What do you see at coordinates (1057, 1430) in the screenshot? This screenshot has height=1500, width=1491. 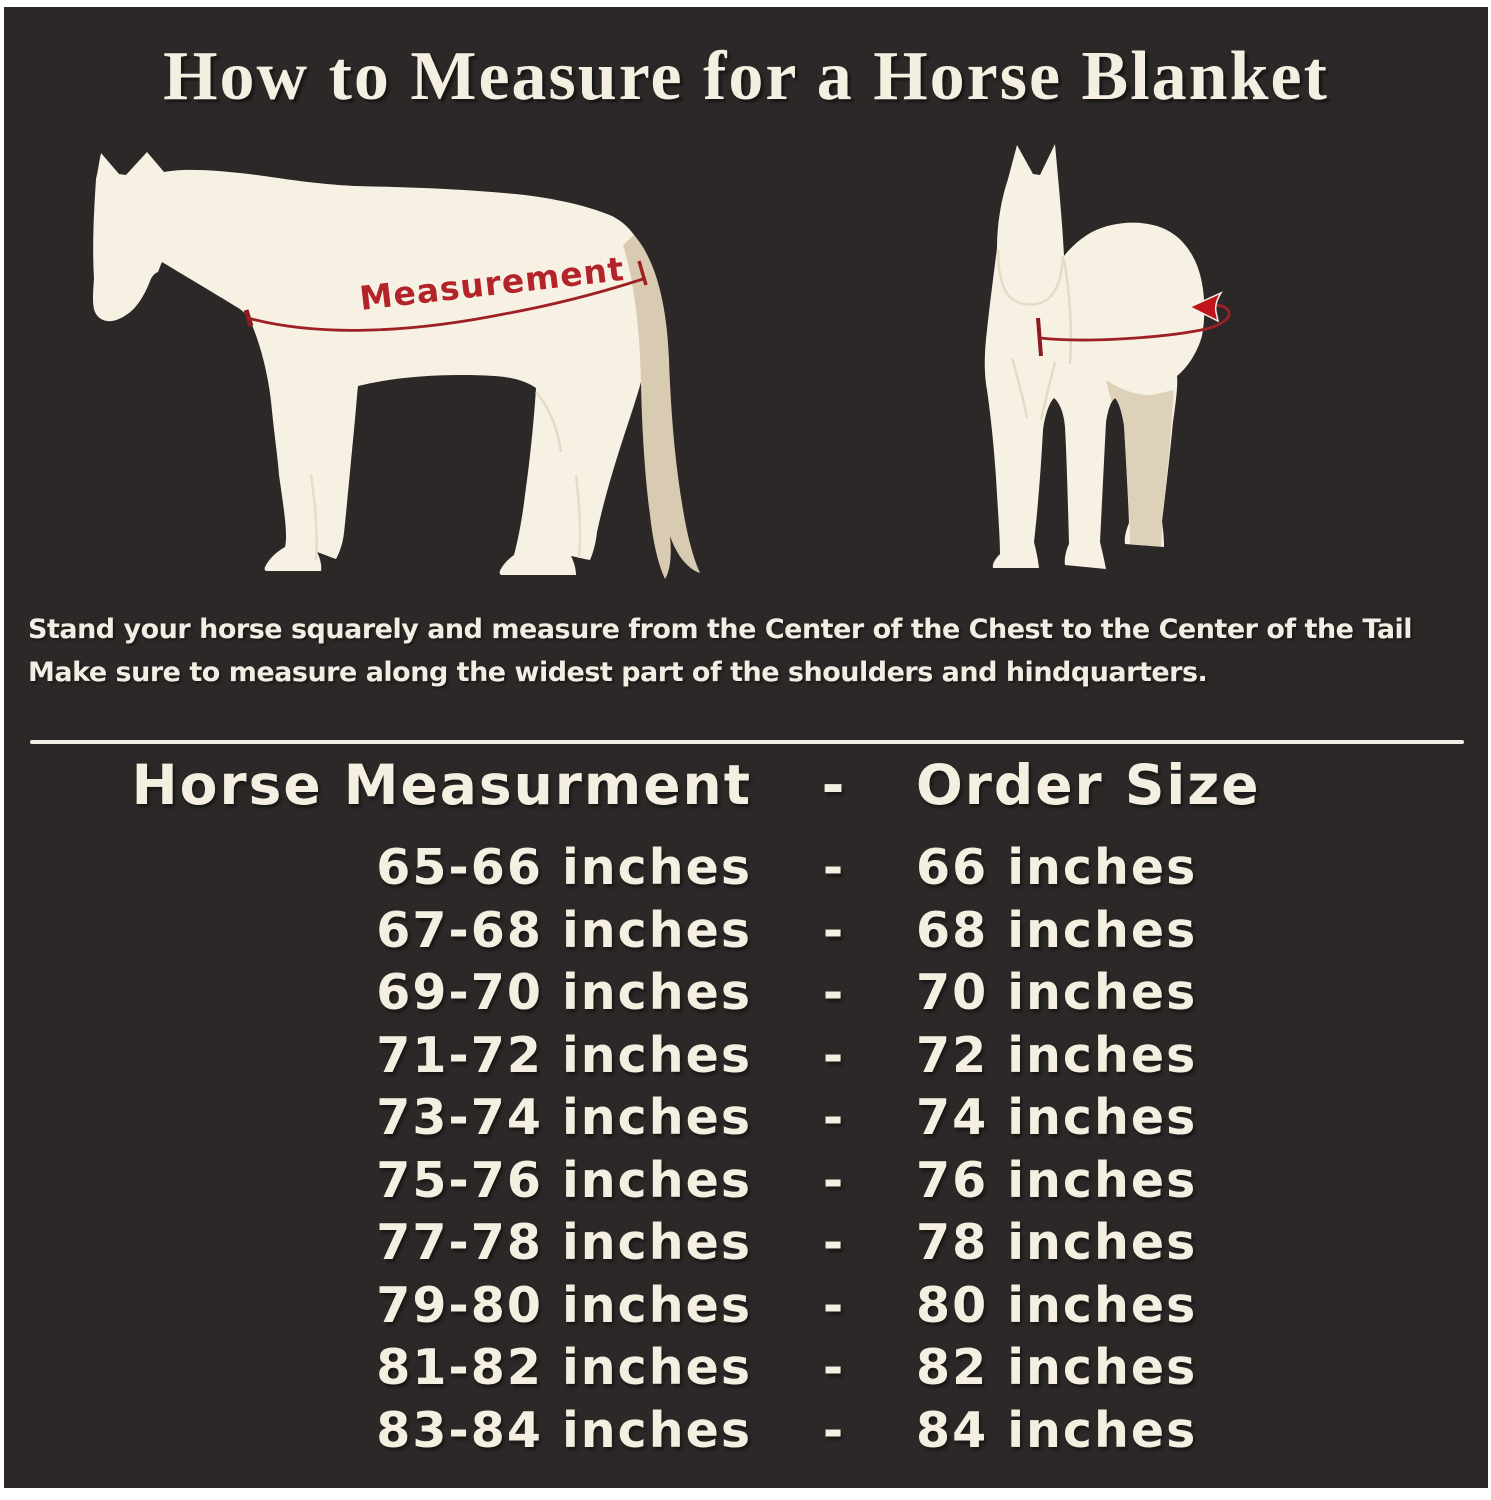 I see `order-size-value: 84 inches` at bounding box center [1057, 1430].